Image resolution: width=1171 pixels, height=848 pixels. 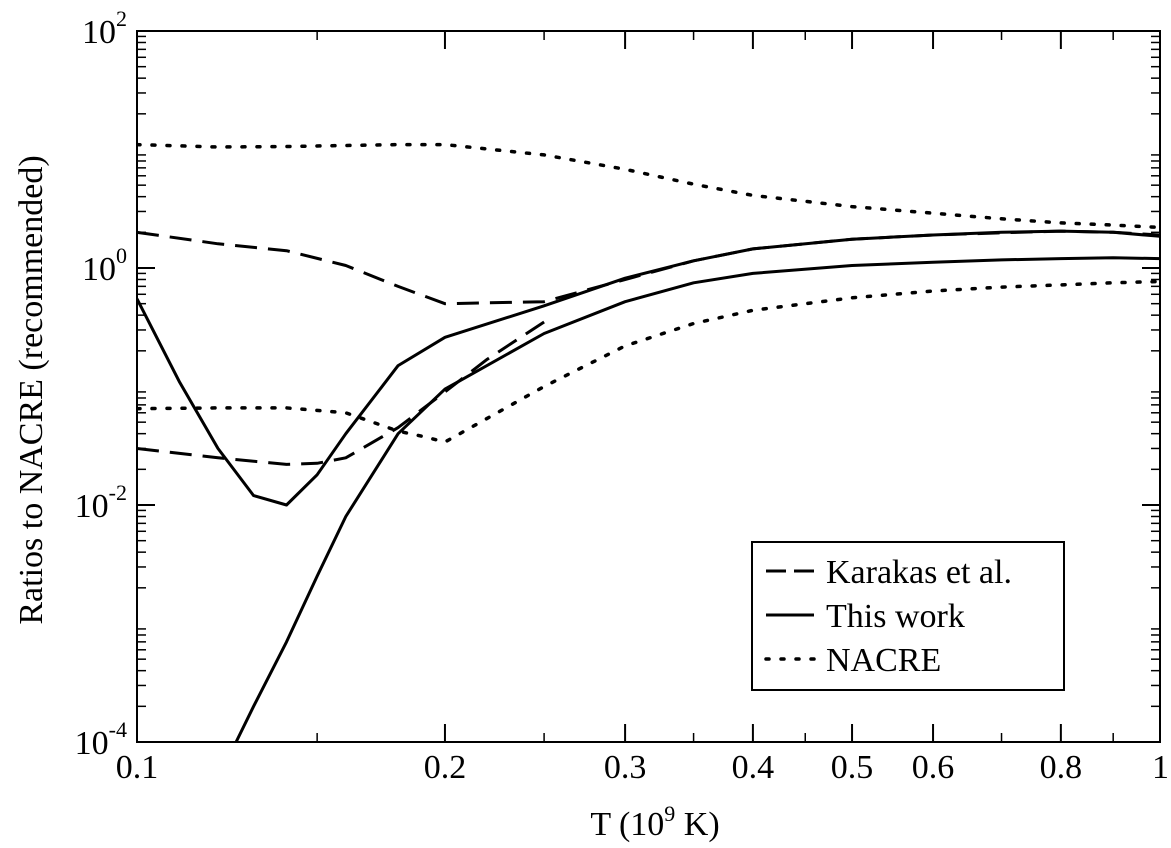 I want to click on x-tick-label: 0.8, so click(x=1061, y=767).